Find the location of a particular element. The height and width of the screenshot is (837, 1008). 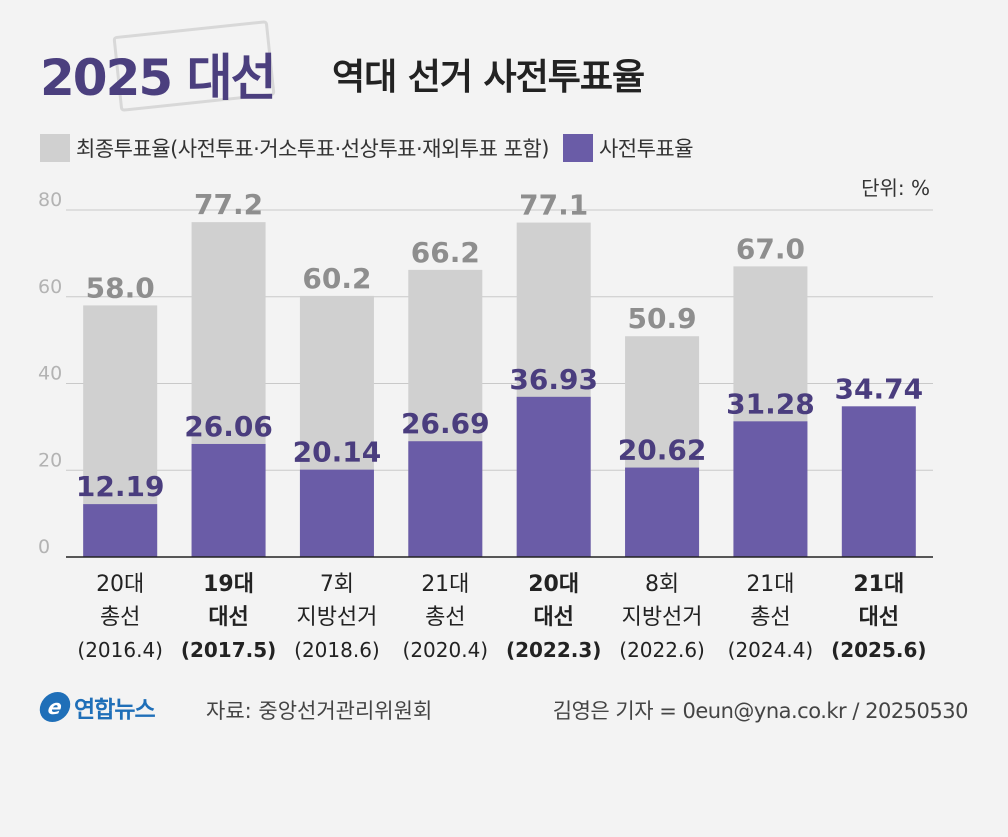

data-label-final: 66.2 is located at coordinates (445, 252).